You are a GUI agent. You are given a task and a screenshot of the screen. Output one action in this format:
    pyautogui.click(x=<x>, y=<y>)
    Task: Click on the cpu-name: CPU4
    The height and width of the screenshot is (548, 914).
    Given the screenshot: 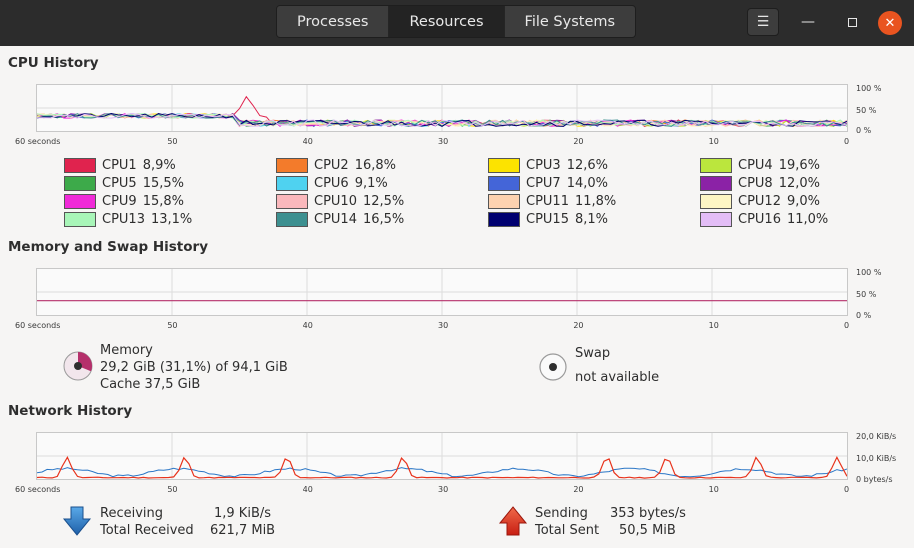 What is the action you would take?
    pyautogui.click(x=755, y=165)
    